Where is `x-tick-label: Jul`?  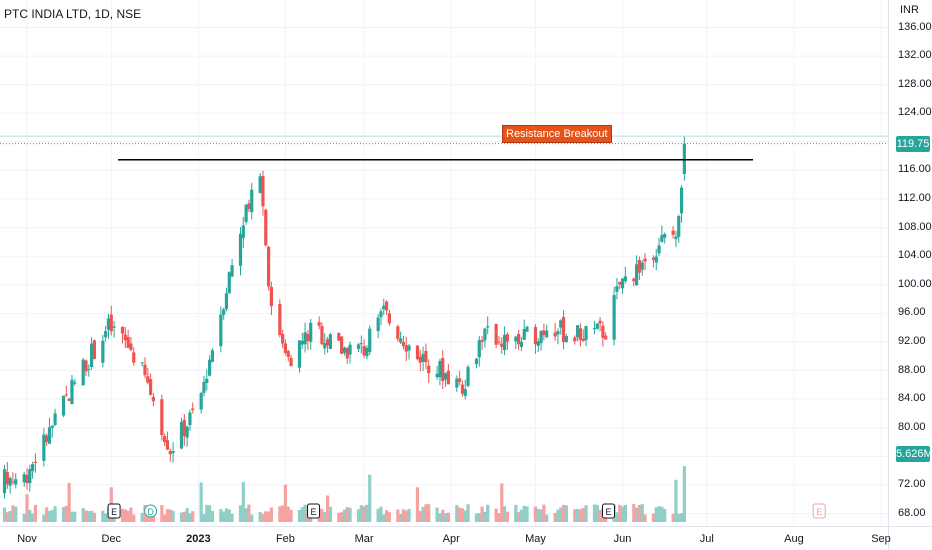 x-tick-label: Jul is located at coordinates (706, 539).